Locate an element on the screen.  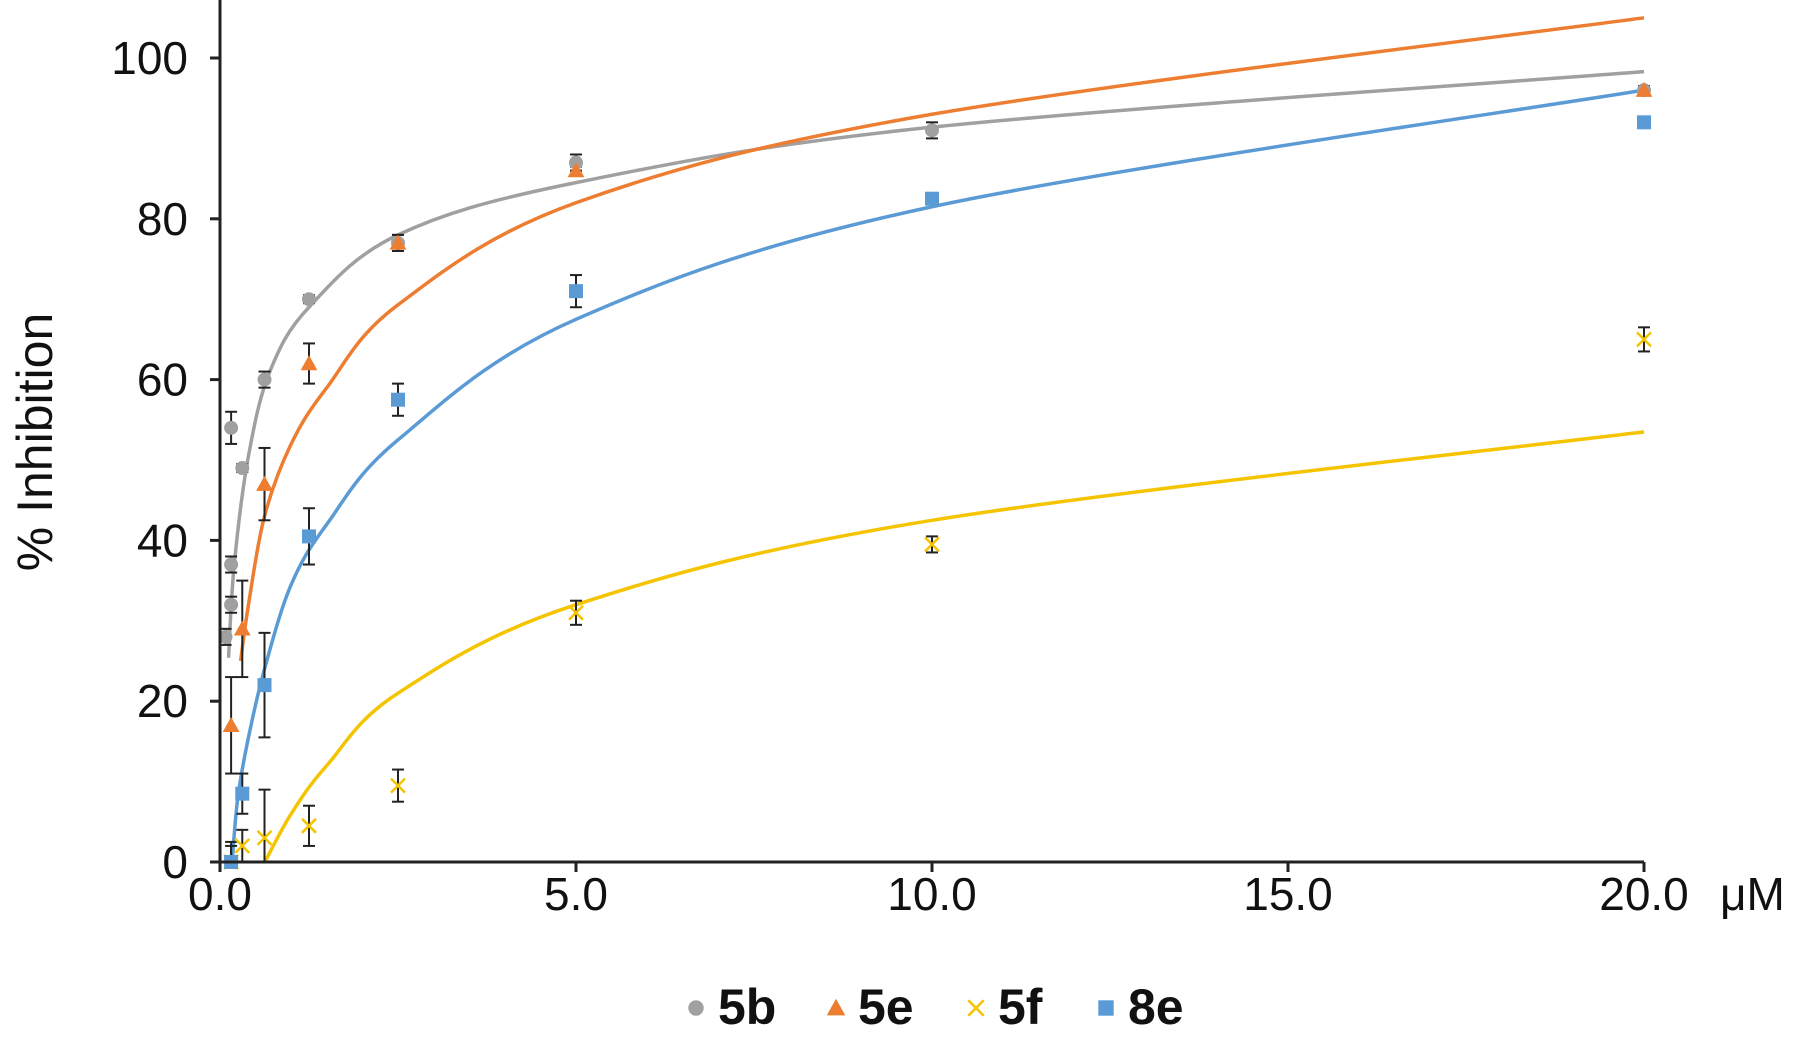
legend-marker-5e is located at coordinates (836, 1007).